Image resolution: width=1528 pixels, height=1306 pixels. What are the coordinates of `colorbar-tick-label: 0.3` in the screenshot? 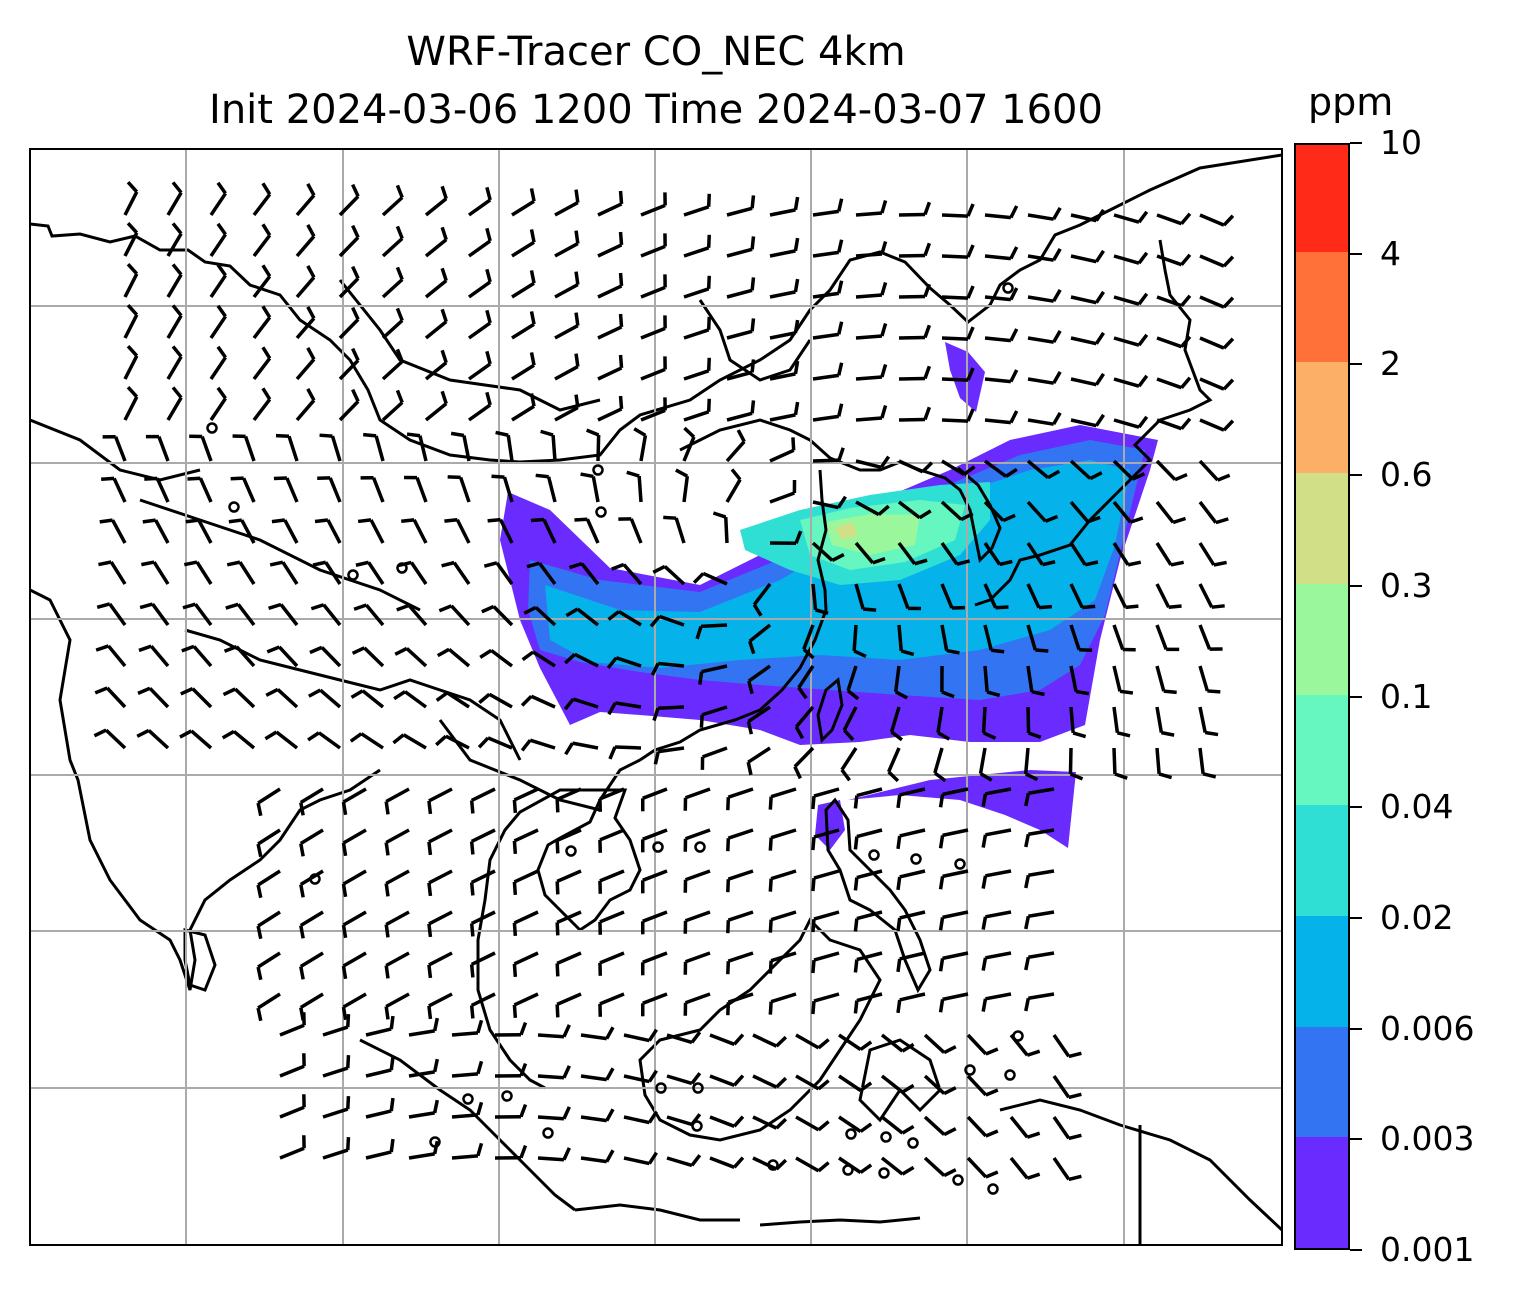 It's located at (1406, 585).